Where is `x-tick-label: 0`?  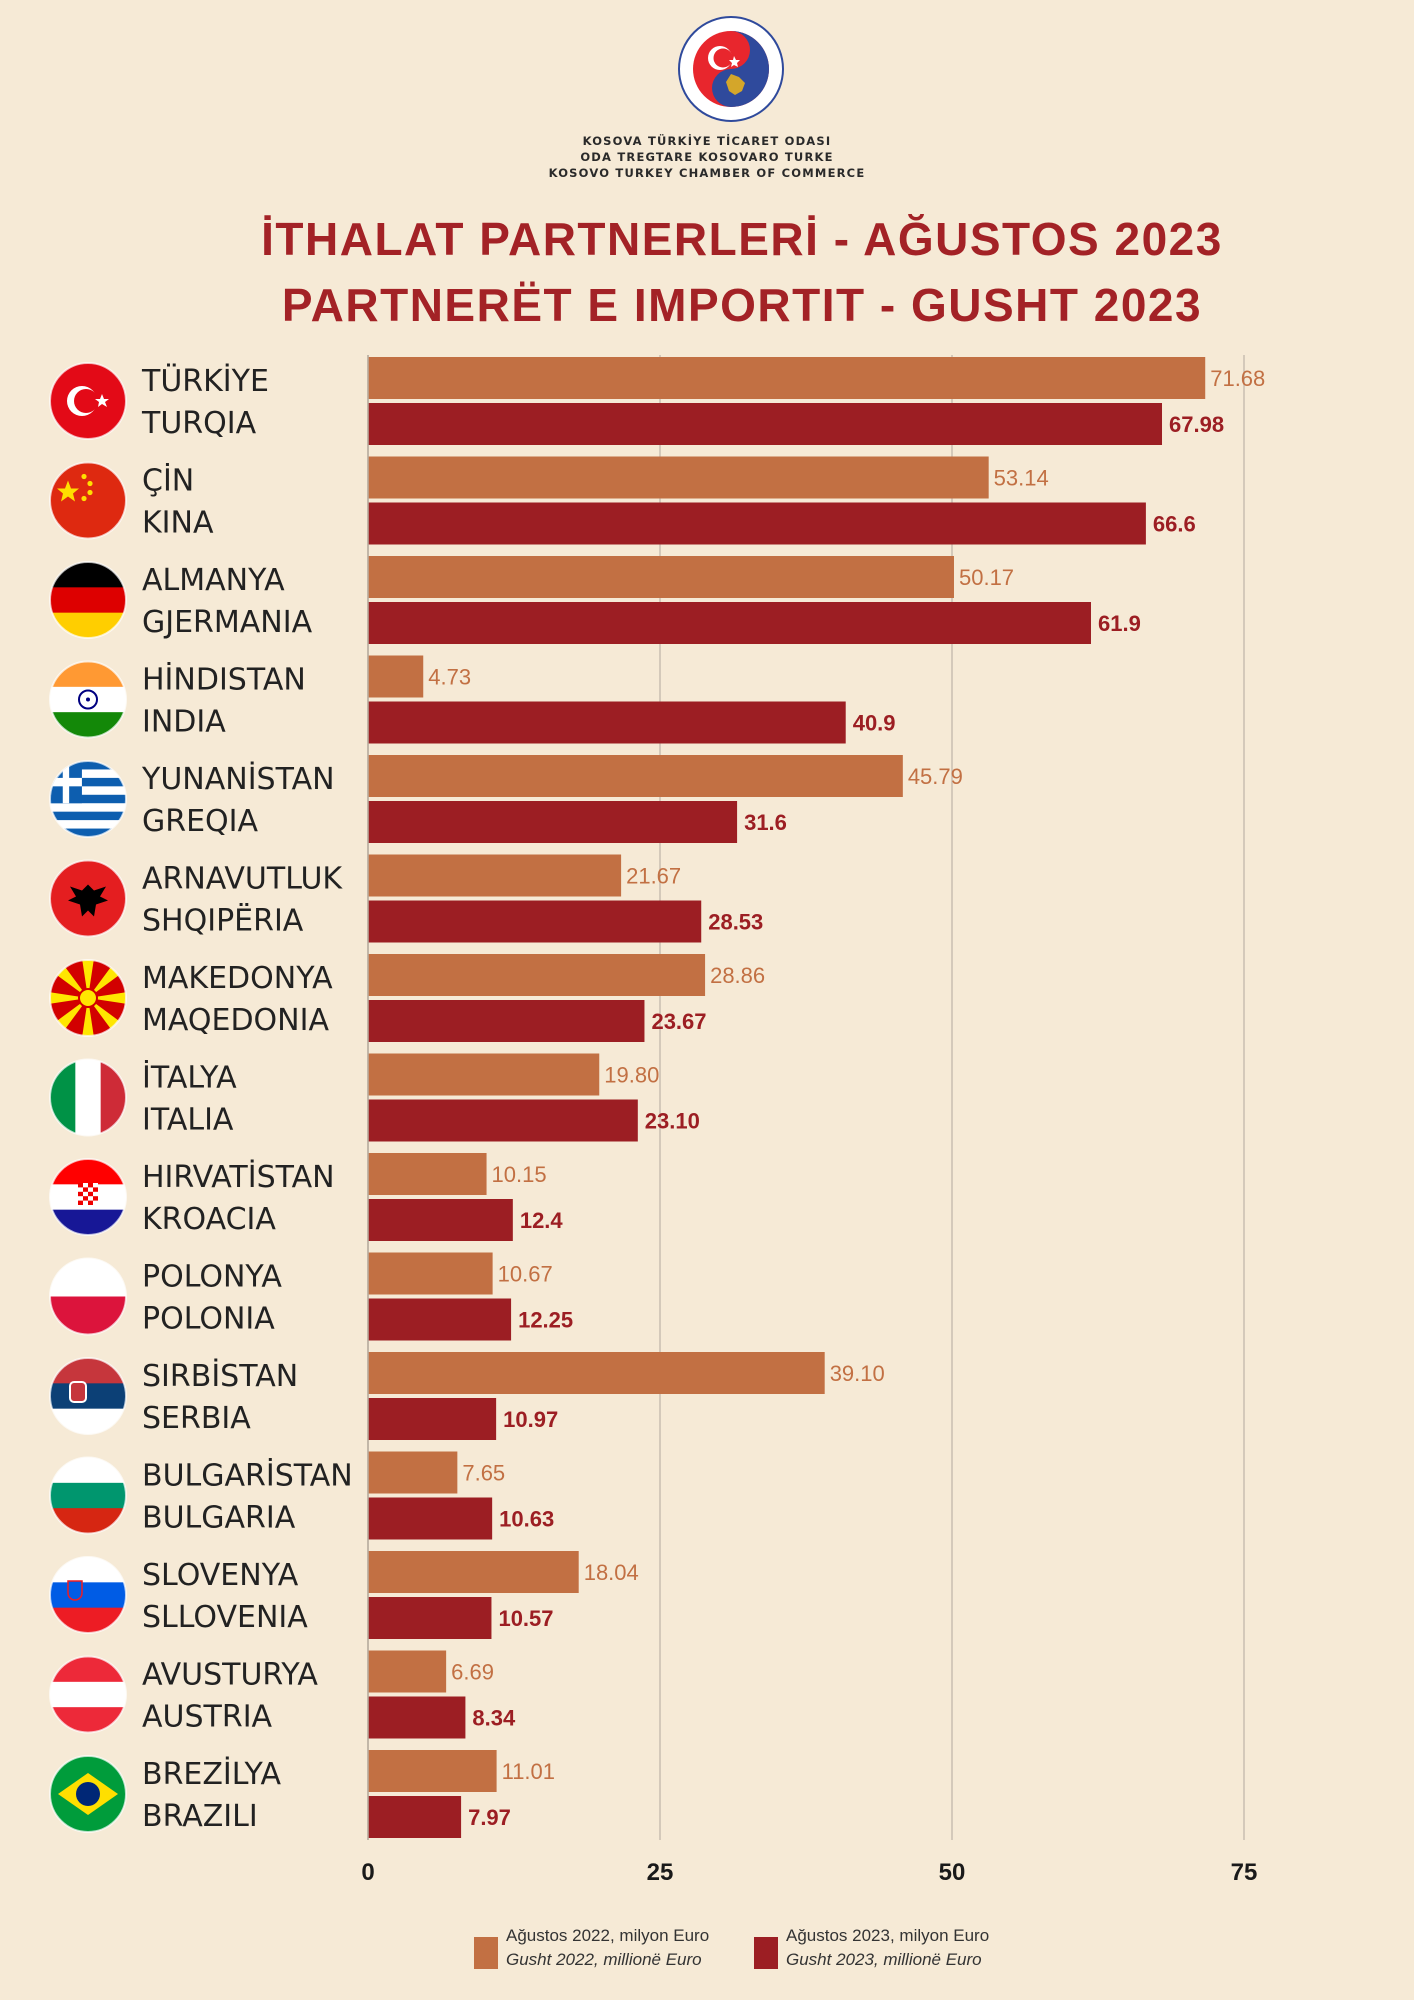
x-tick-label: 0 is located at coordinates (367, 1872).